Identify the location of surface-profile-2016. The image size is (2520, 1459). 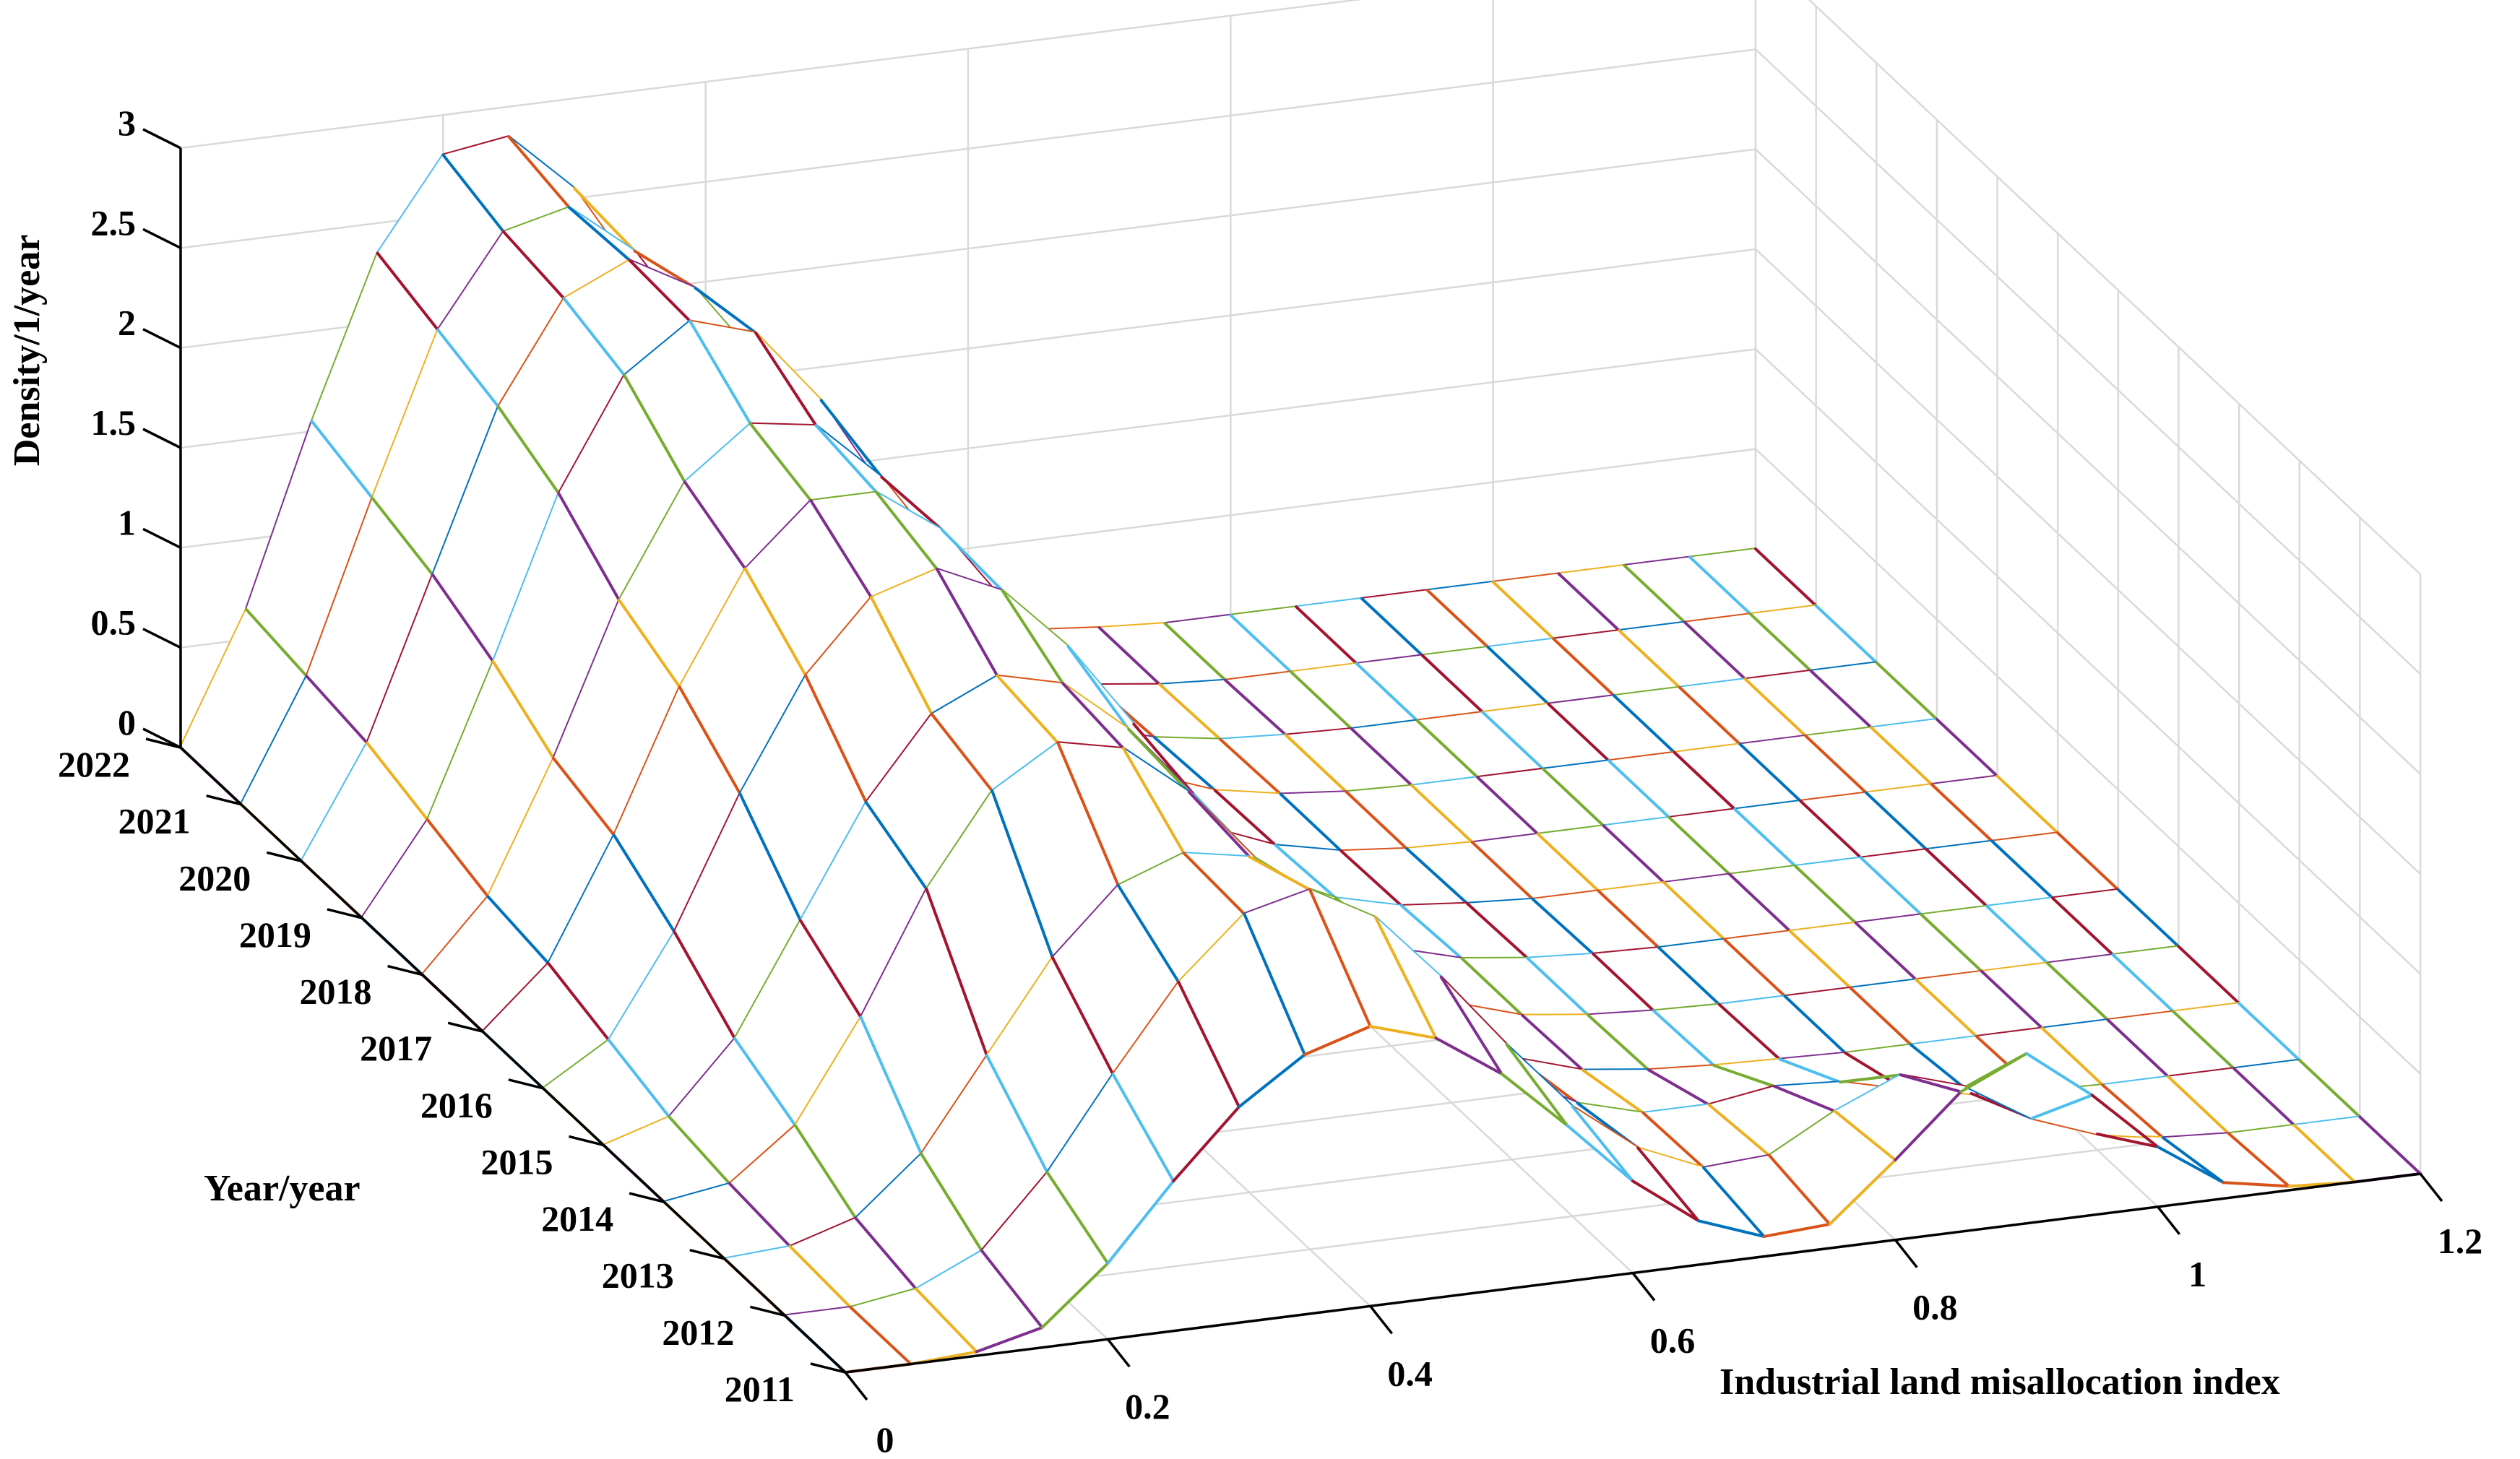
(641, 986).